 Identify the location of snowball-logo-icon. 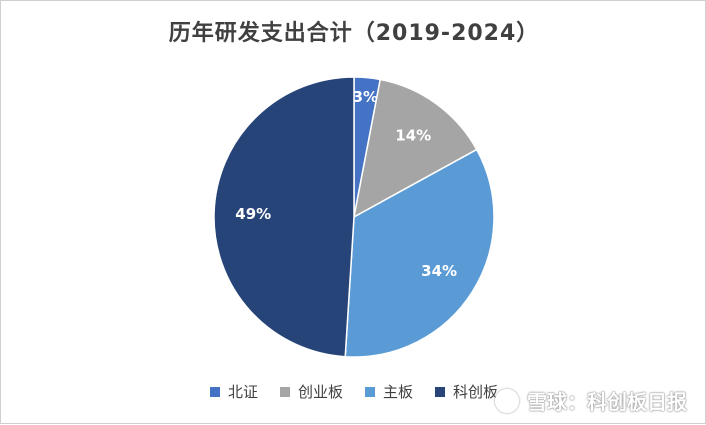
(507, 400).